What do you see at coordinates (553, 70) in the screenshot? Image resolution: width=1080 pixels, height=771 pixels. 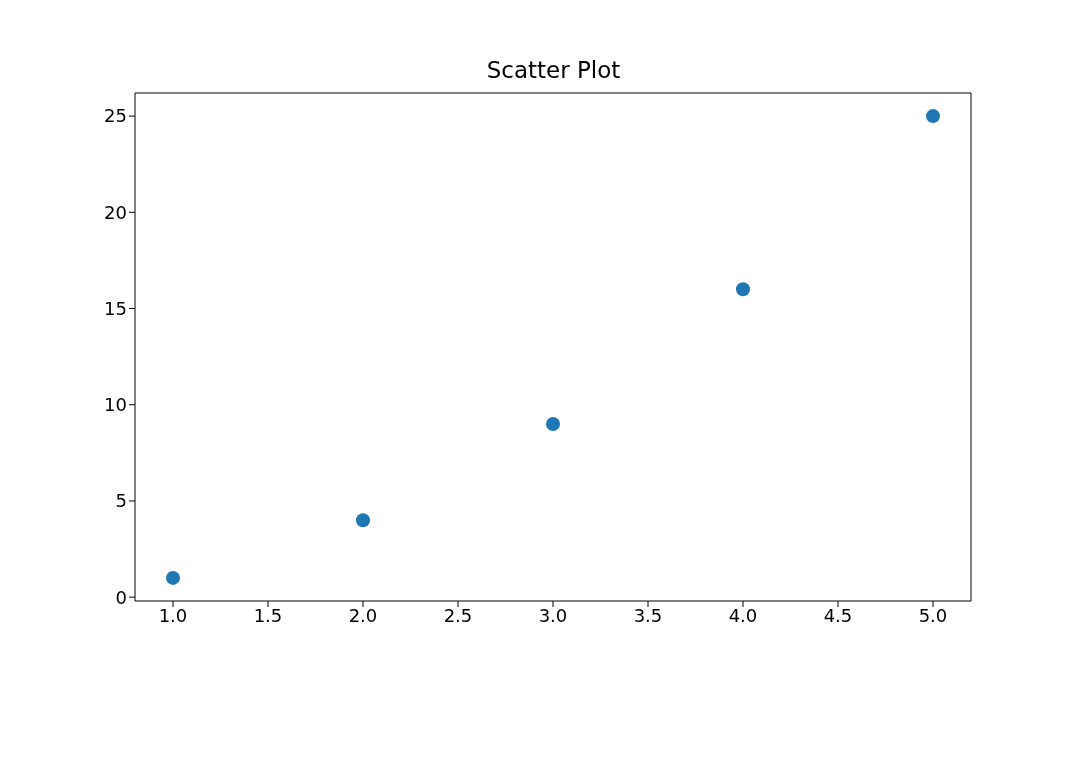 I see `chart-title: Scatter Plot` at bounding box center [553, 70].